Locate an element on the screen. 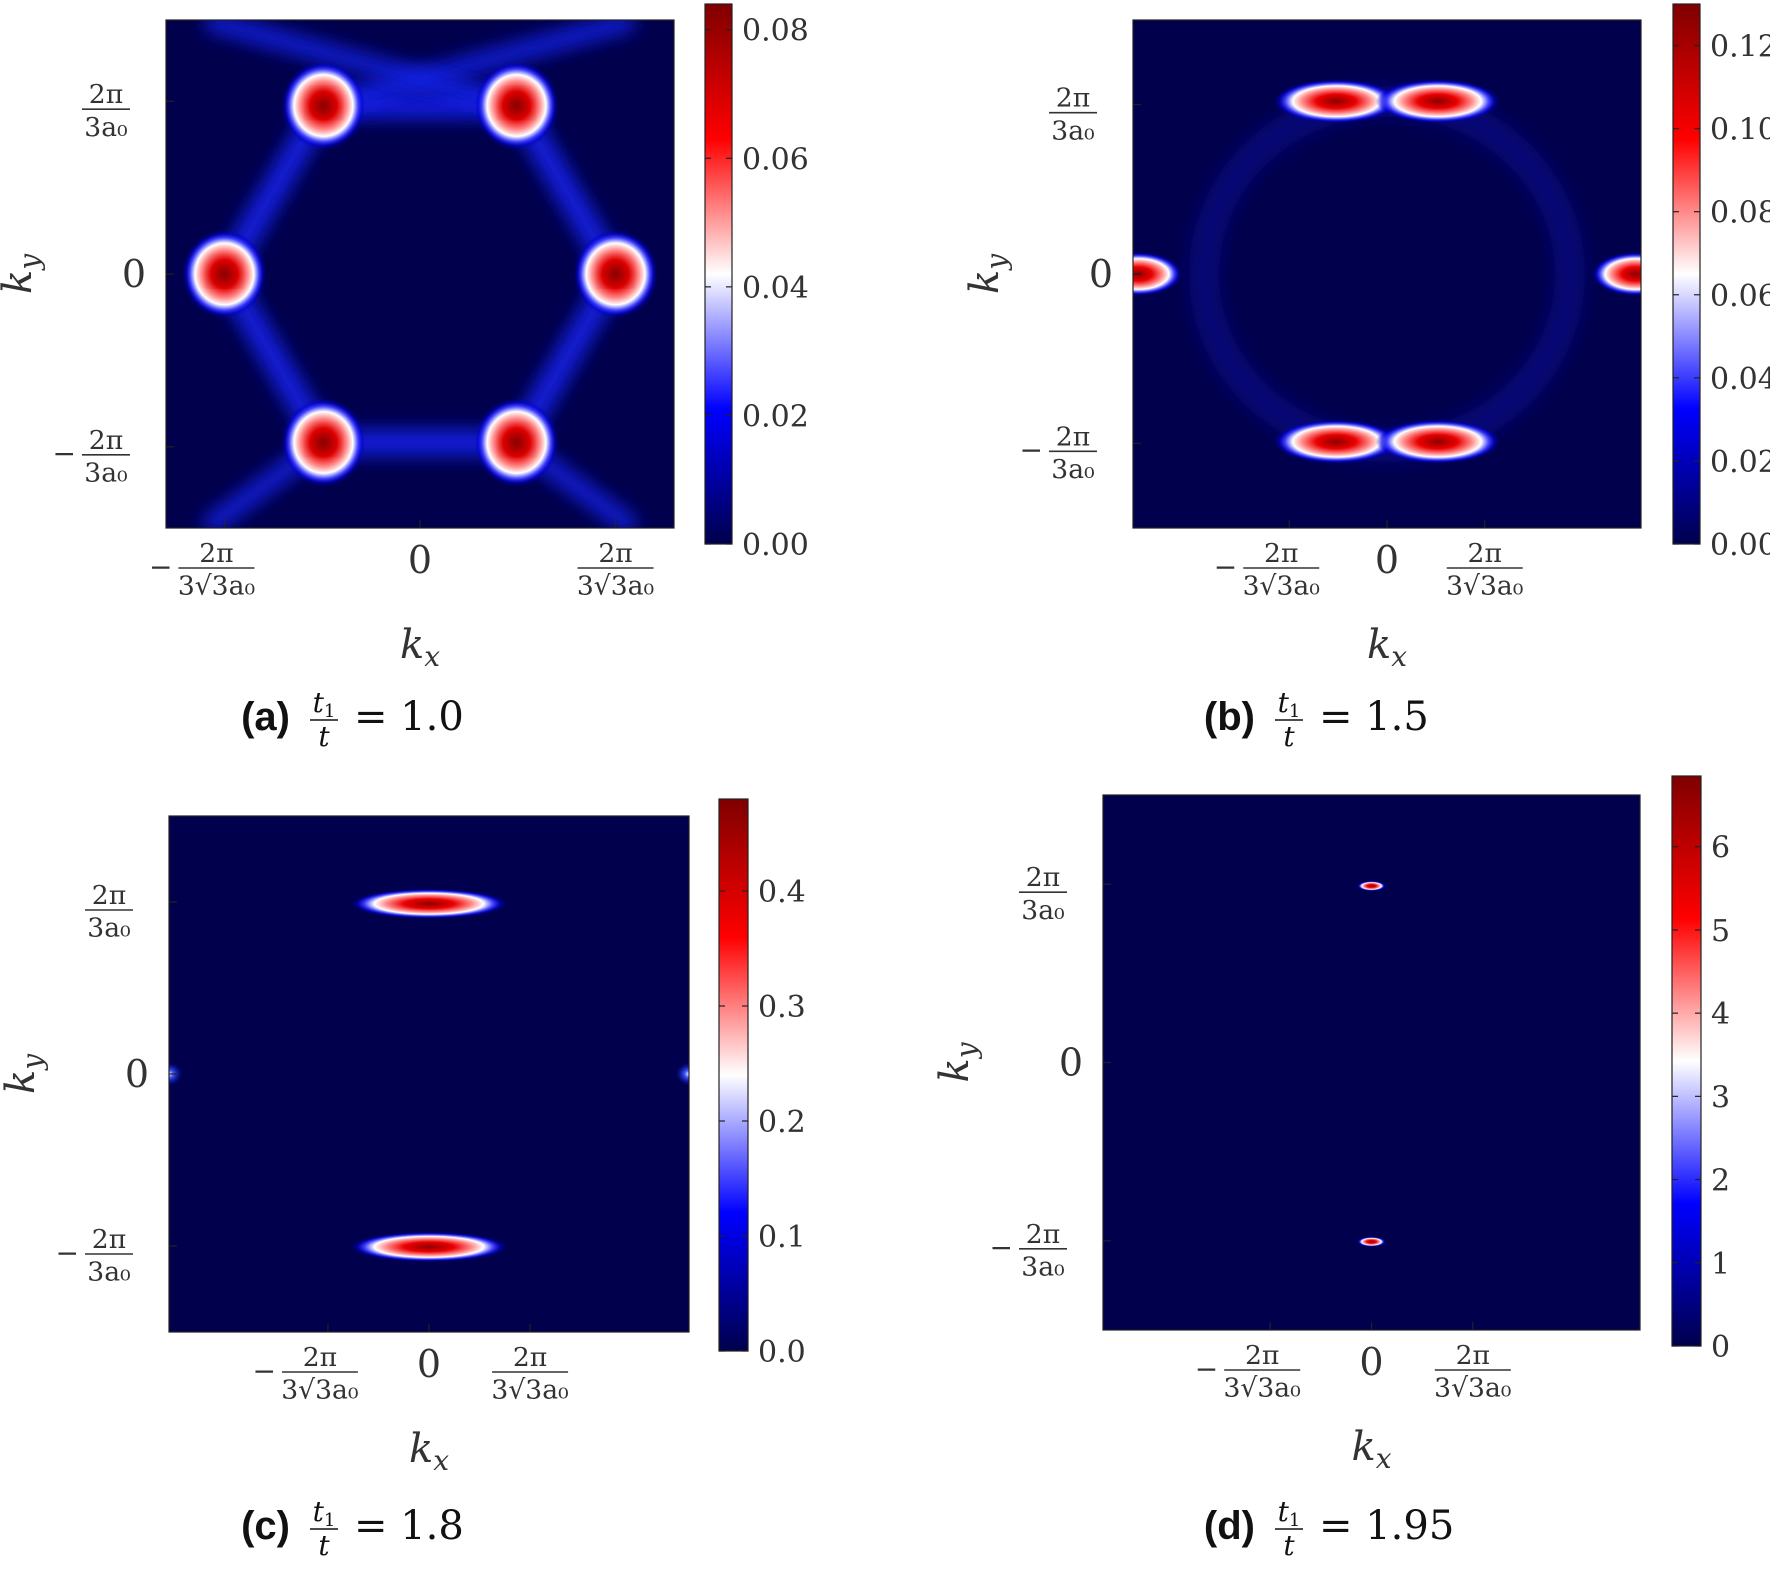 The width and height of the screenshot is (1770, 1571). heatmap-background is located at coordinates (1371, 1062).